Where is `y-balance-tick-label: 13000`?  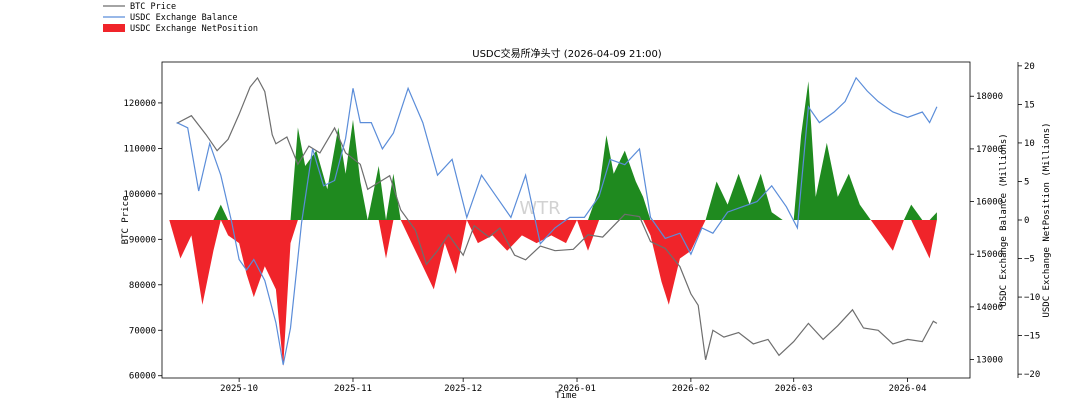 y-balance-tick-label: 13000 is located at coordinates (989, 361).